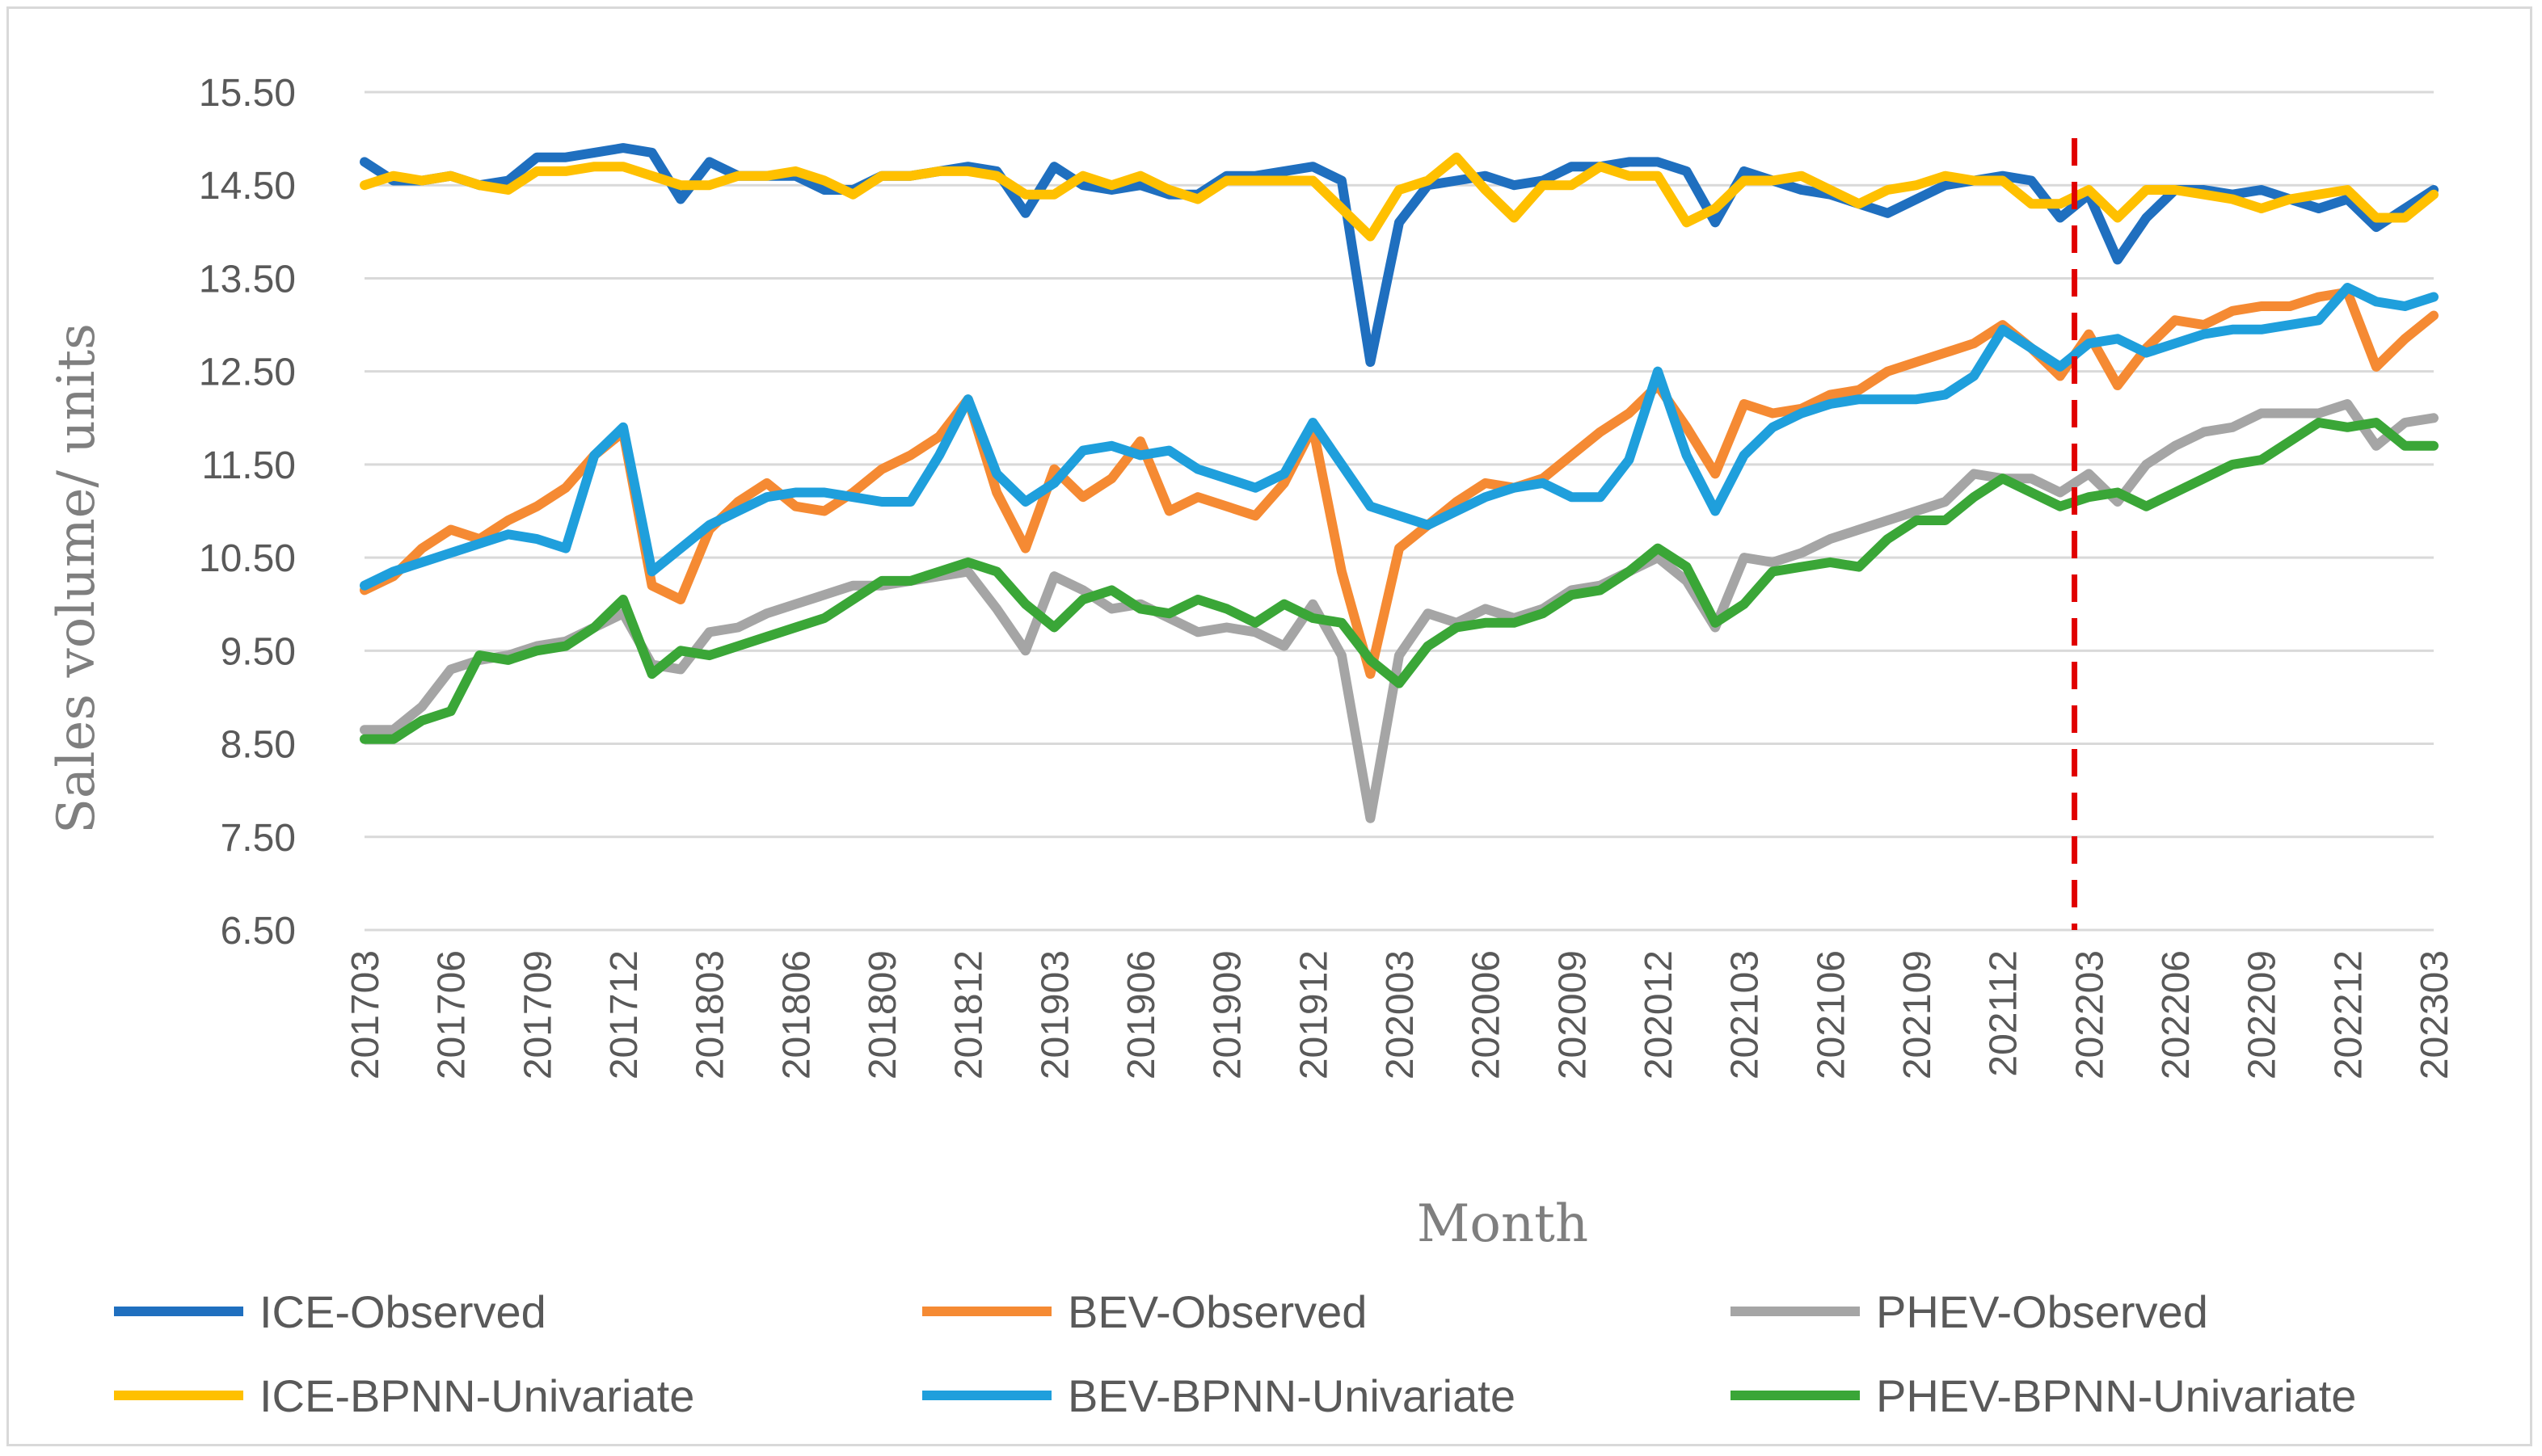  Describe the element at coordinates (248, 279) in the screenshot. I see `y-tick-label: 13.50` at that location.